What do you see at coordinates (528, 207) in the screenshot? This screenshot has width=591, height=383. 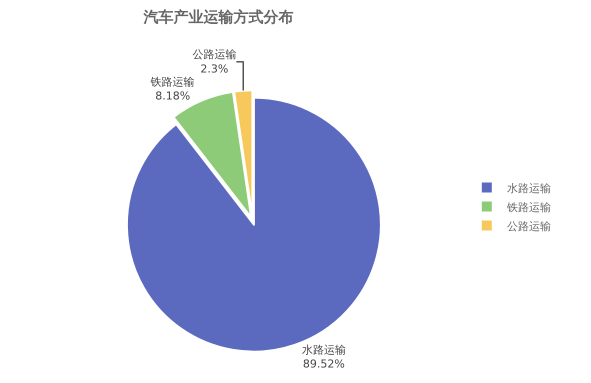 I see `legend-label: 铁路运输` at bounding box center [528, 207].